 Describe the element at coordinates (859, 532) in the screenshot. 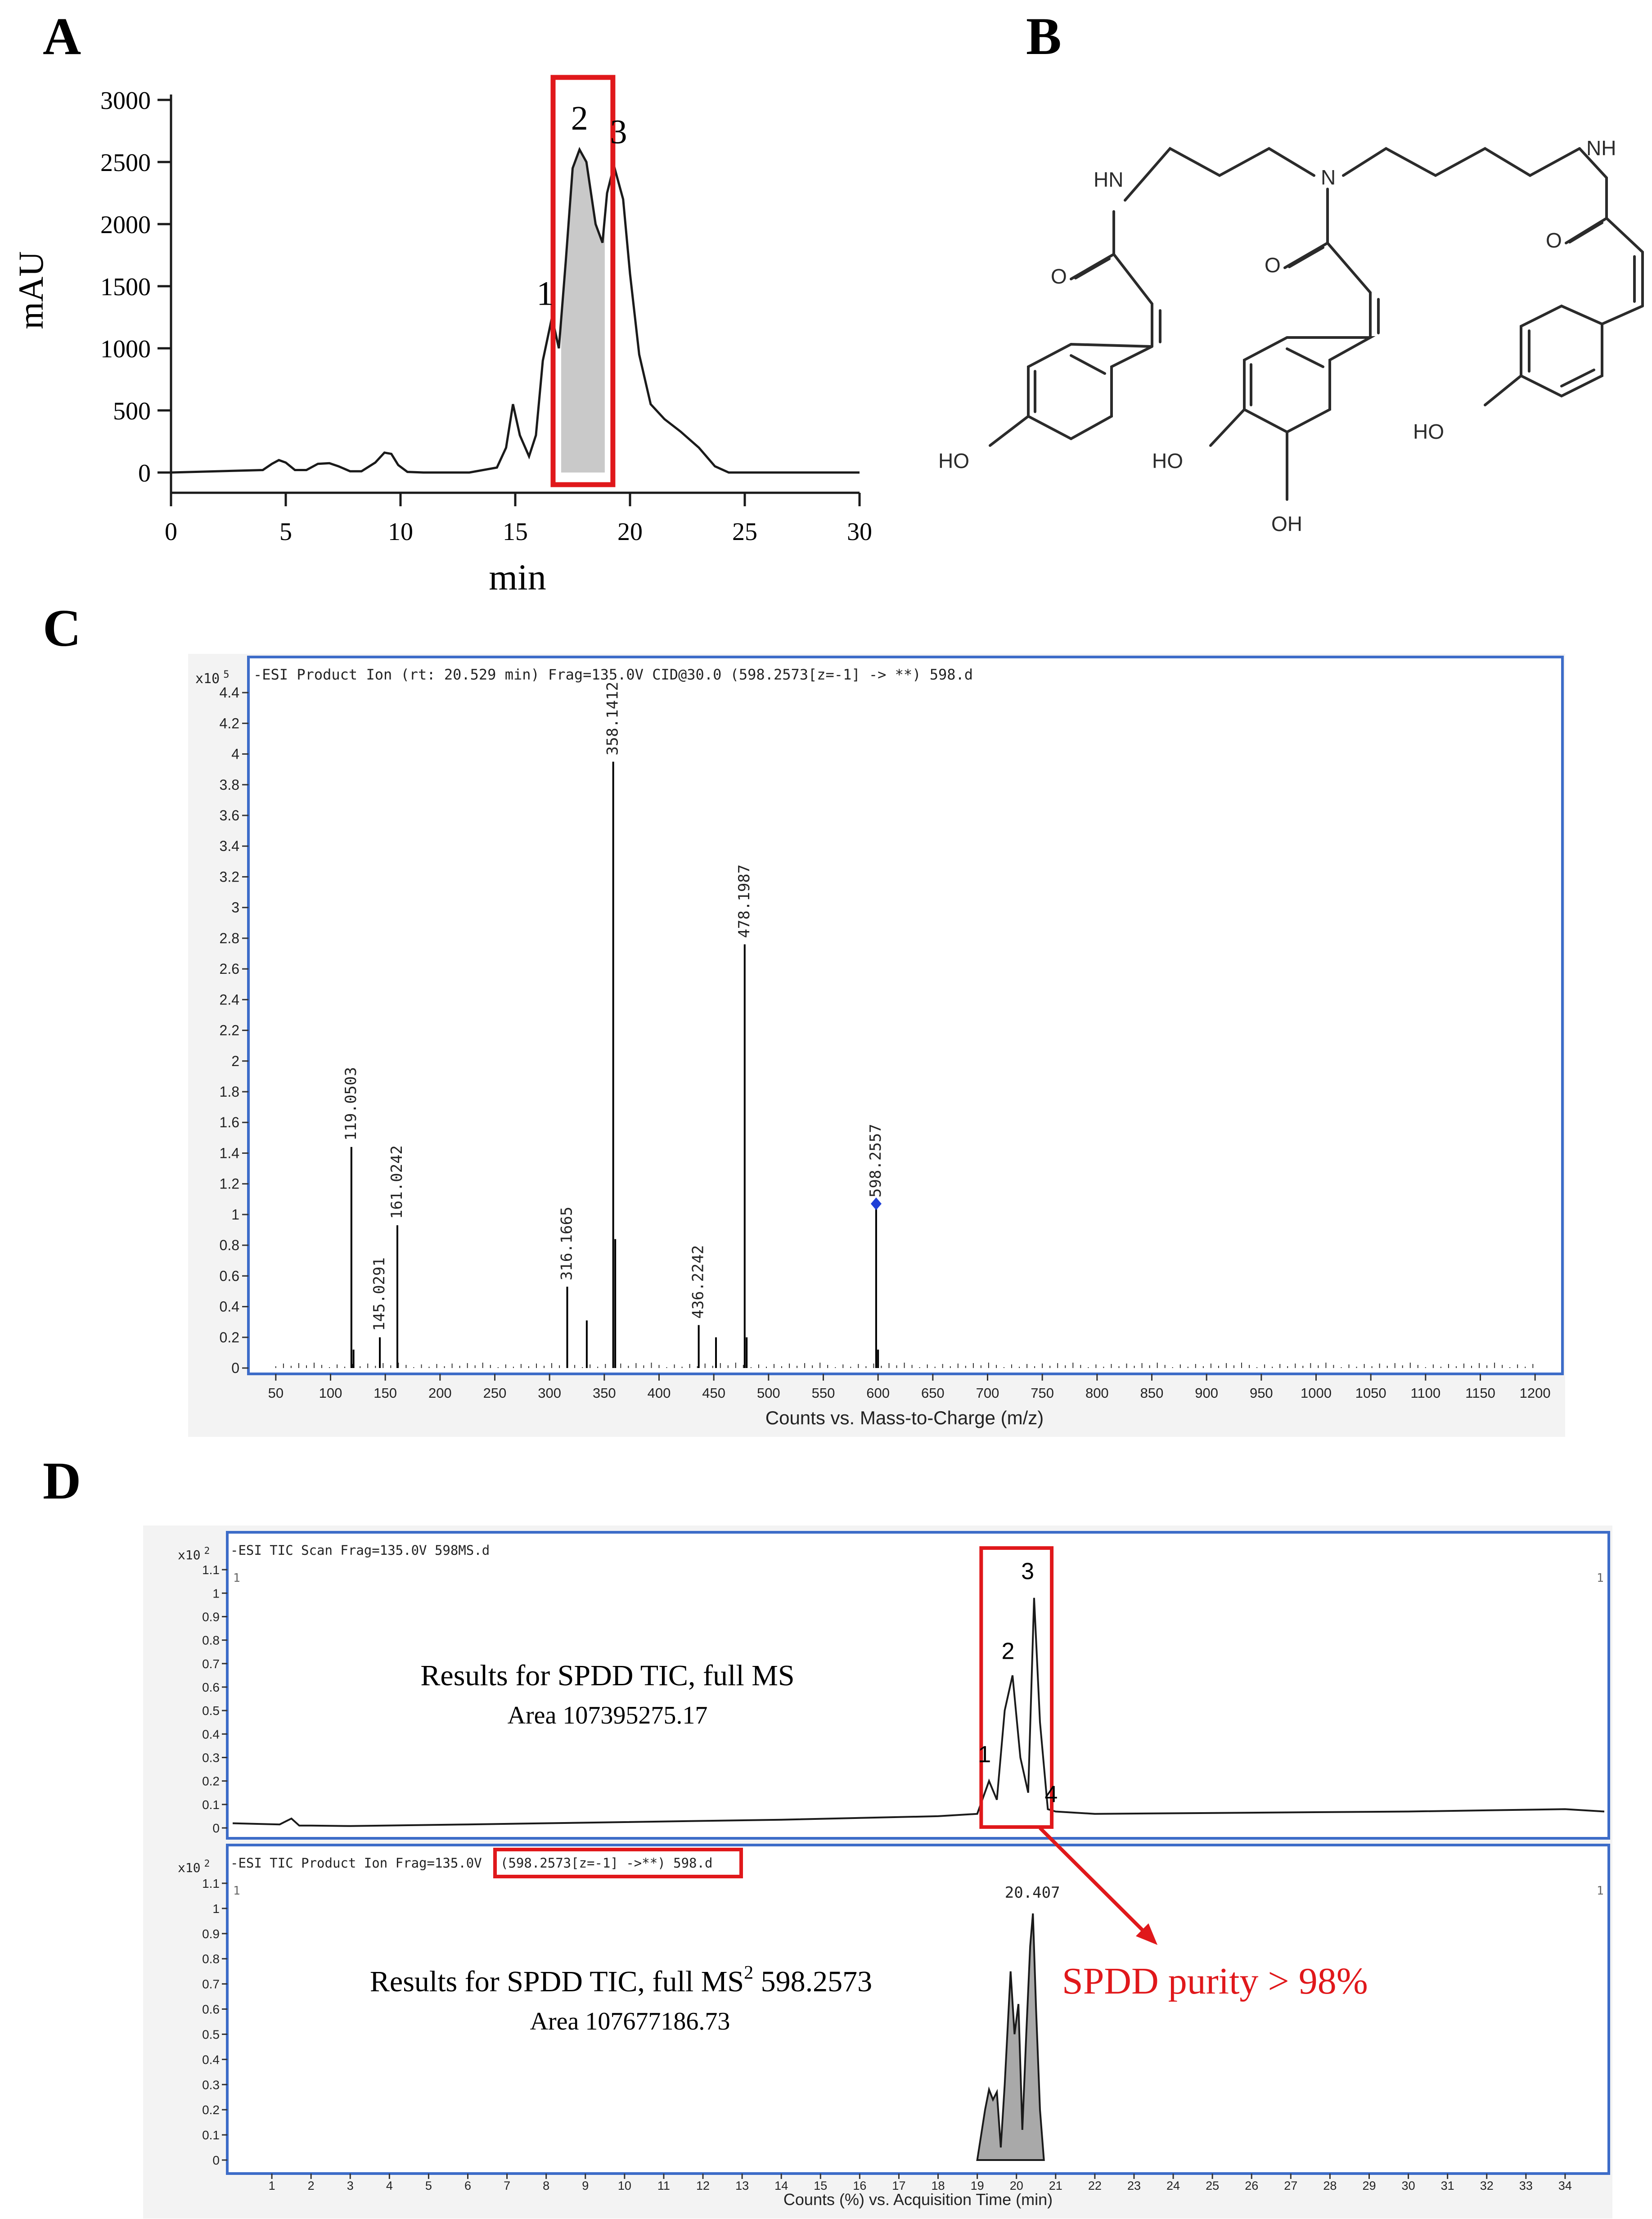

I see `a-x-tick-label: 30` at that location.